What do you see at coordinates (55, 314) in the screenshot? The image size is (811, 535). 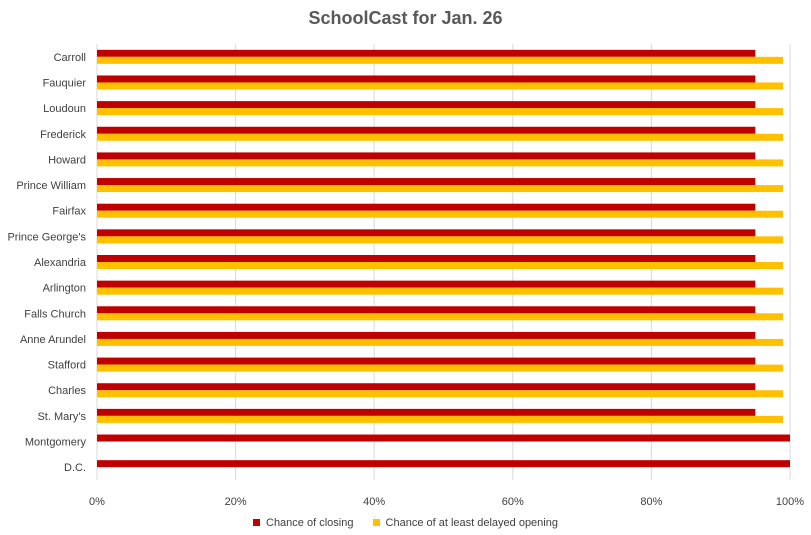 I see `category-label: Falls Church` at bounding box center [55, 314].